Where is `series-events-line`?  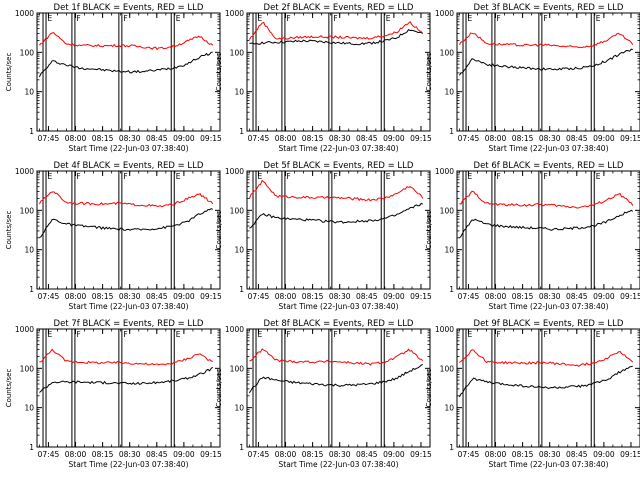
series-events-line is located at coordinates (546, 224).